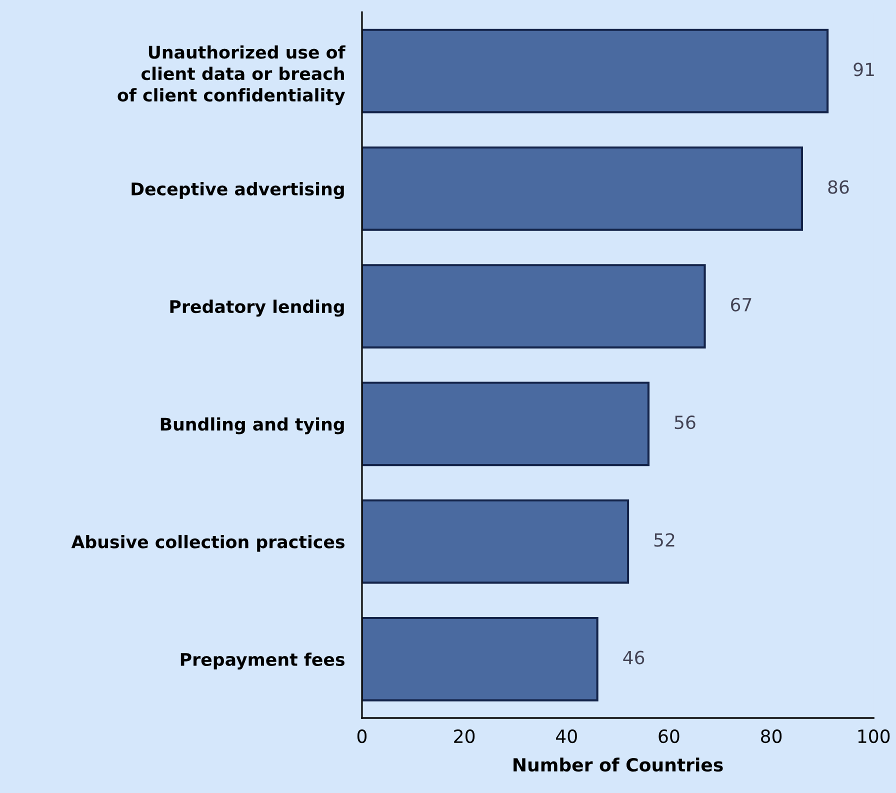 This screenshot has height=793, width=896. What do you see at coordinates (685, 422) in the screenshot?
I see `data-label: 56` at bounding box center [685, 422].